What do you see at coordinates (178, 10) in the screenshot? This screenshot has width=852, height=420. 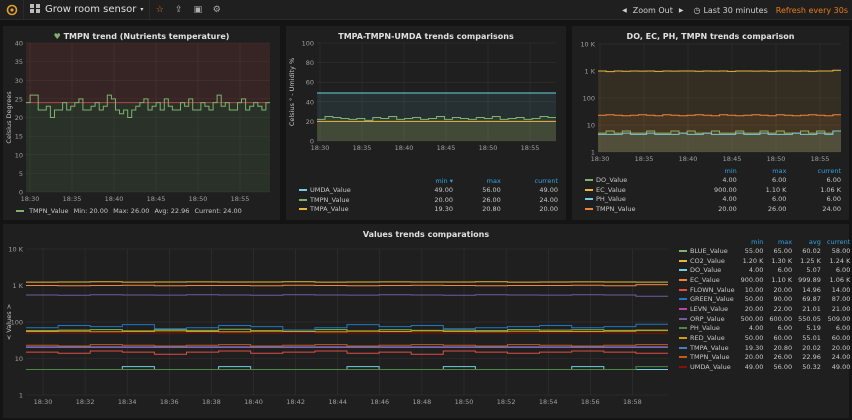 I see `share-button: ⇪` at bounding box center [178, 10].